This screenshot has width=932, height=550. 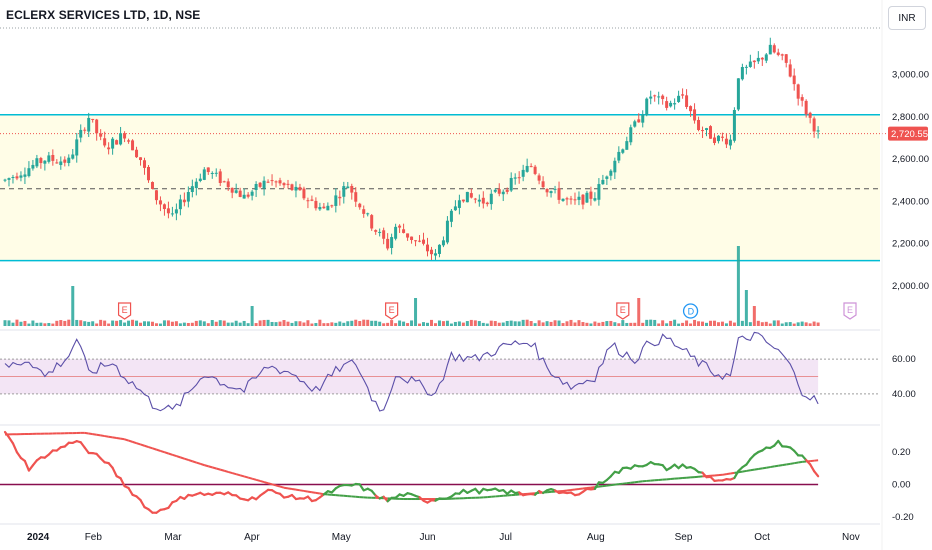 I want to click on currency-button: INR, so click(x=907, y=18).